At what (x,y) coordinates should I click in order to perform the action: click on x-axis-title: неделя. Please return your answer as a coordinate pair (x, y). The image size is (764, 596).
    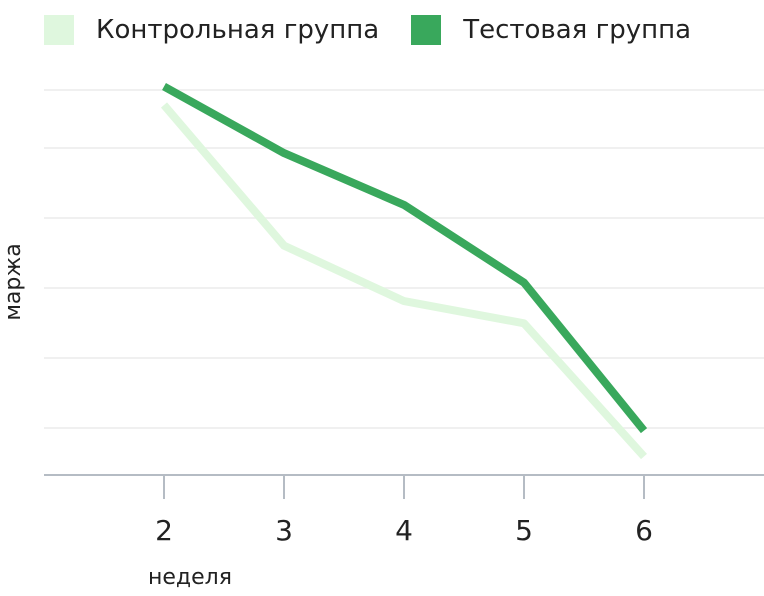
    Looking at the image, I should click on (190, 577).